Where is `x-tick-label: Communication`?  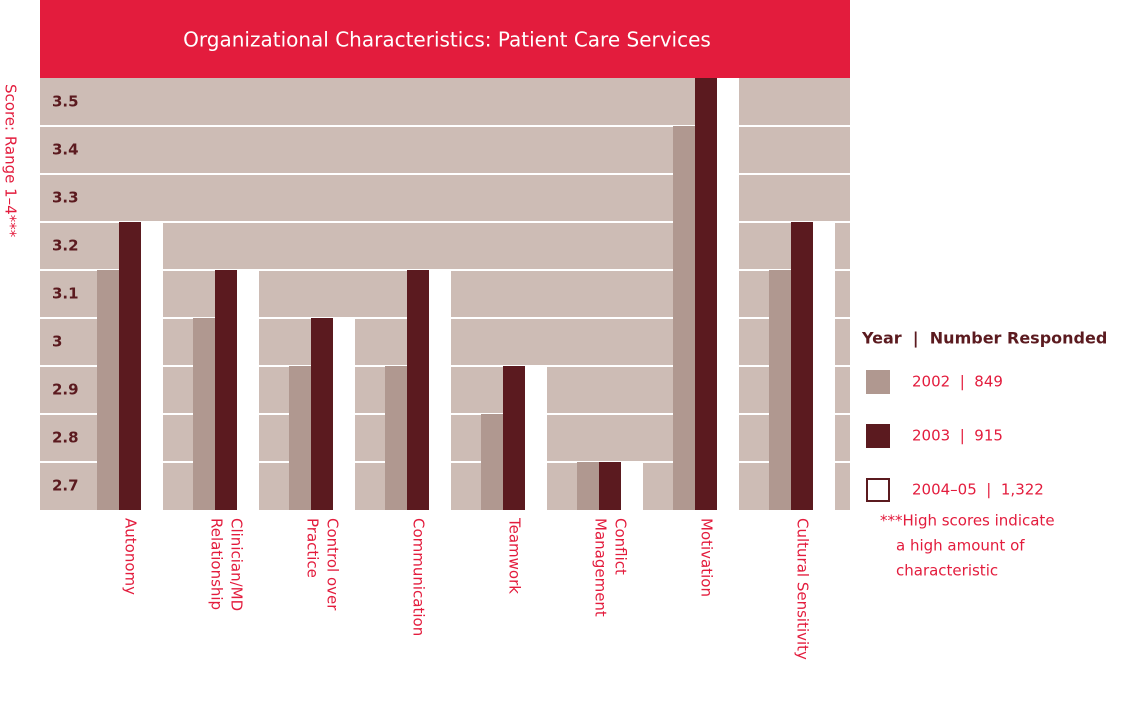
x-tick-label: Communication is located at coordinates (419, 577).